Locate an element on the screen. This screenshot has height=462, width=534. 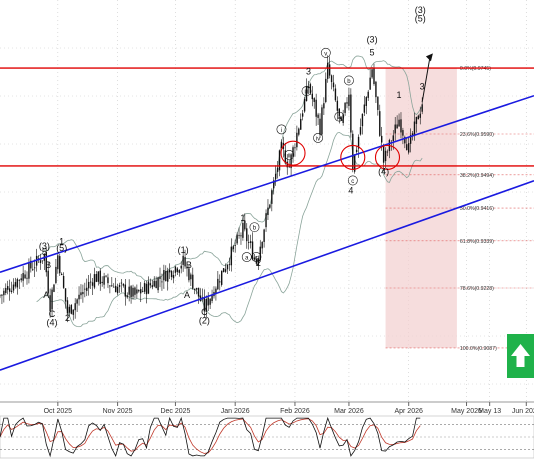
wave-label: a is located at coordinates (340, 118).